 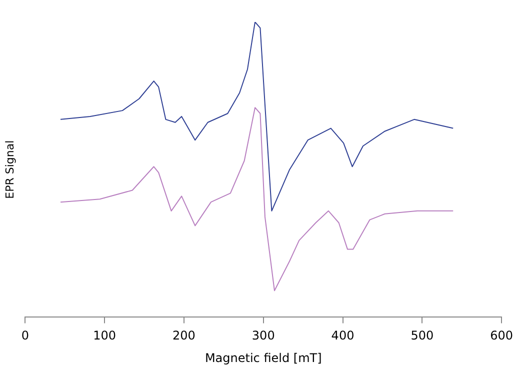 What do you see at coordinates (184, 335) in the screenshot?
I see `x-tick-label: 200` at bounding box center [184, 335].